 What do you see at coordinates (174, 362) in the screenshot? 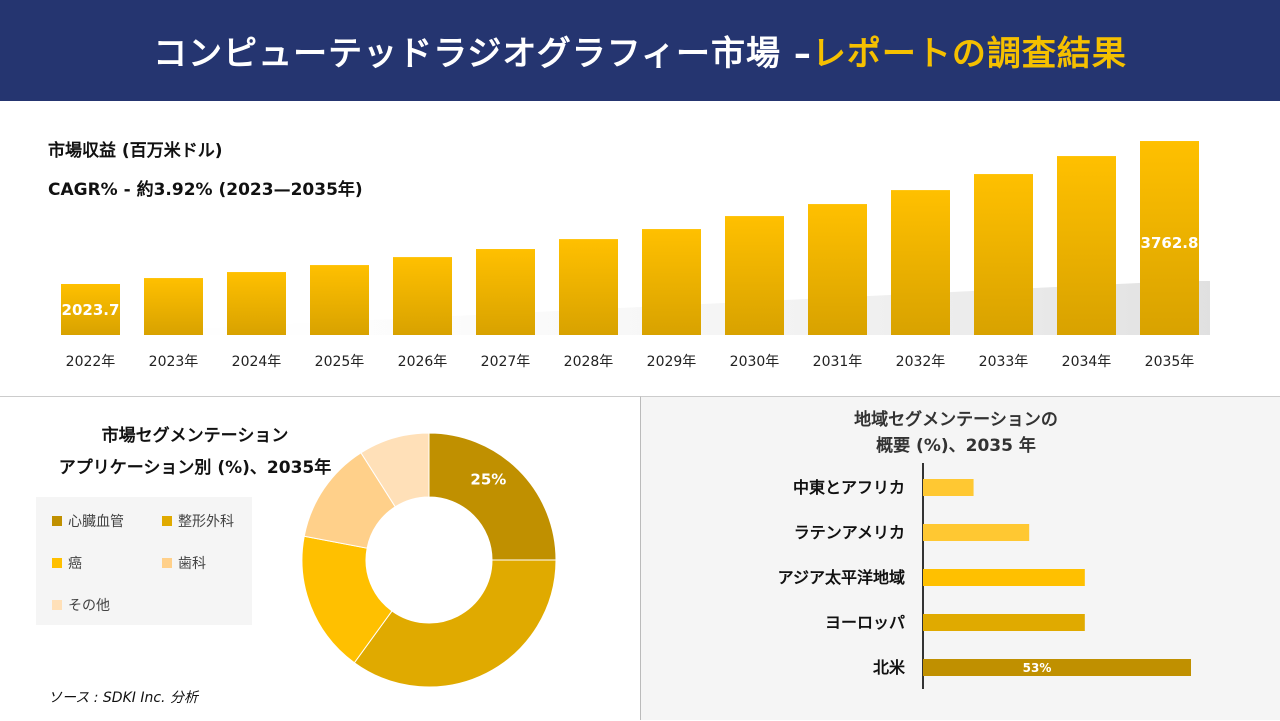
I see `year-label: 2023年` at bounding box center [174, 362].